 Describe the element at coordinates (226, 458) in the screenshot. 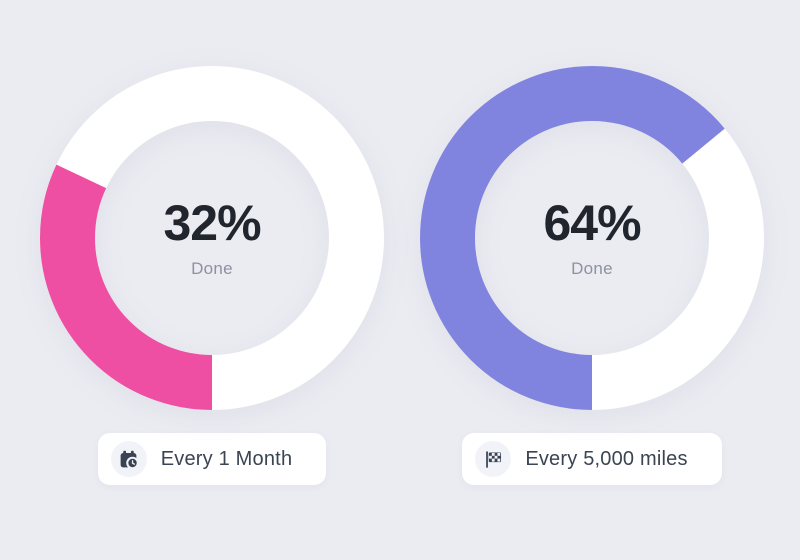

I see `legend-label: Every 1 Month` at that location.